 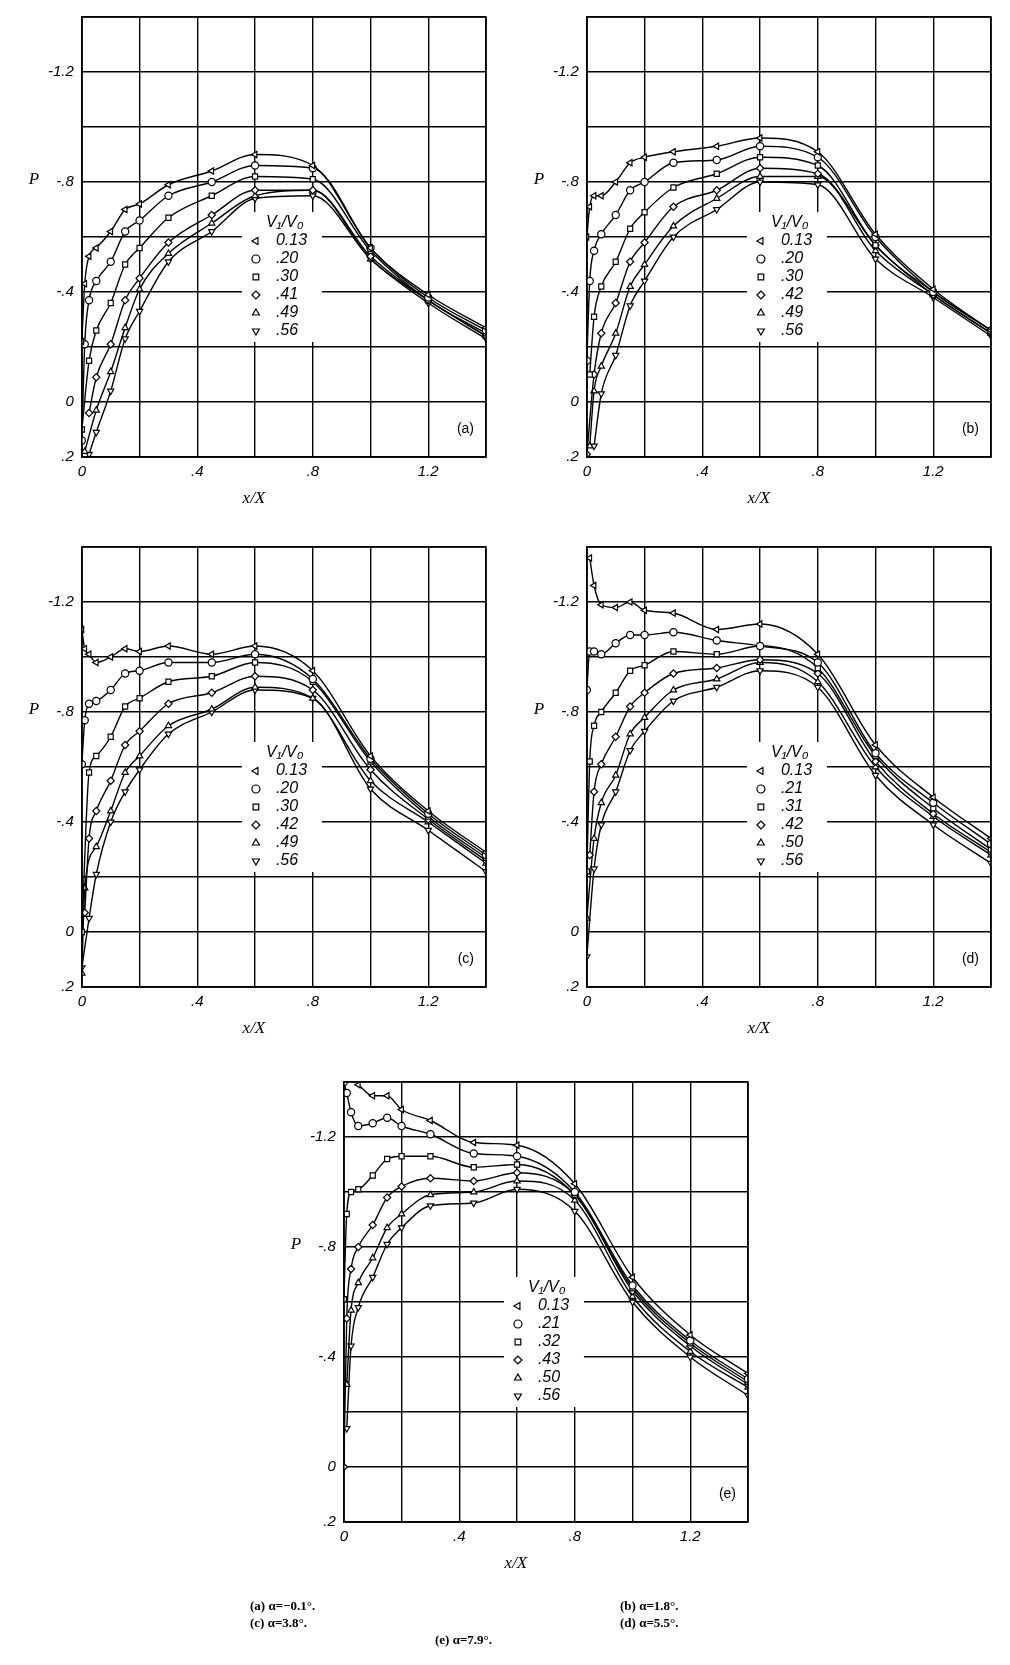 I want to click on annotation: (b), so click(x=970, y=427).